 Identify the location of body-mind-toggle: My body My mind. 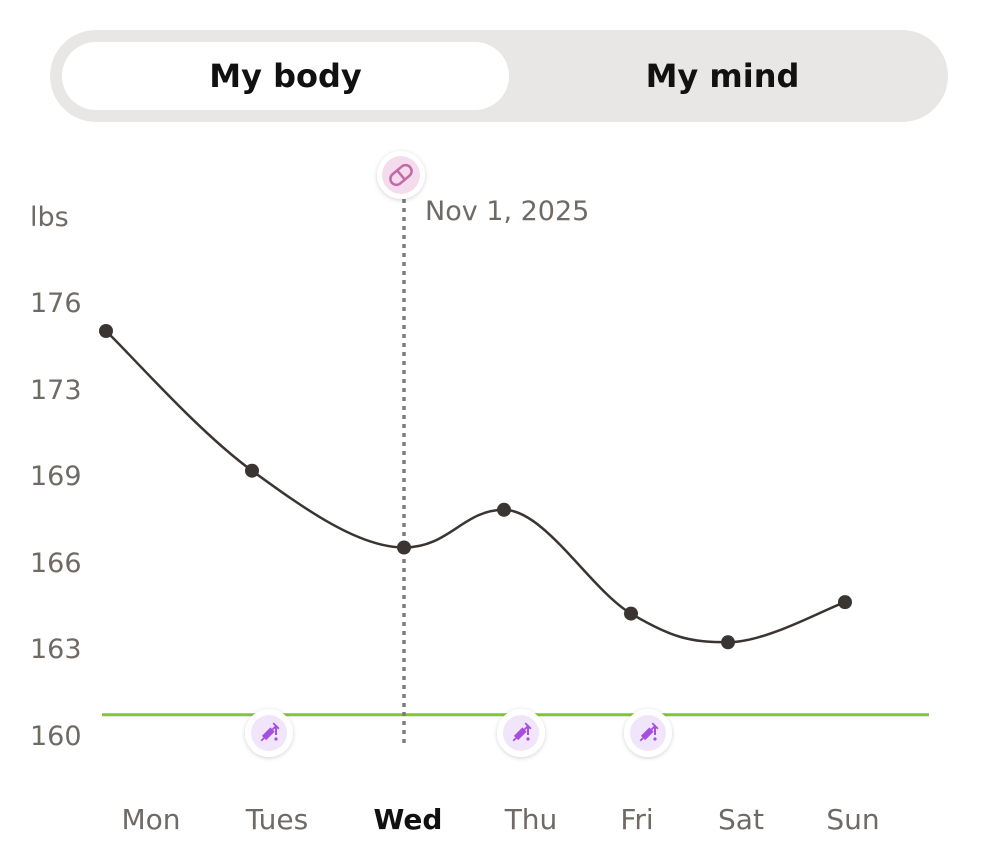
(499, 76).